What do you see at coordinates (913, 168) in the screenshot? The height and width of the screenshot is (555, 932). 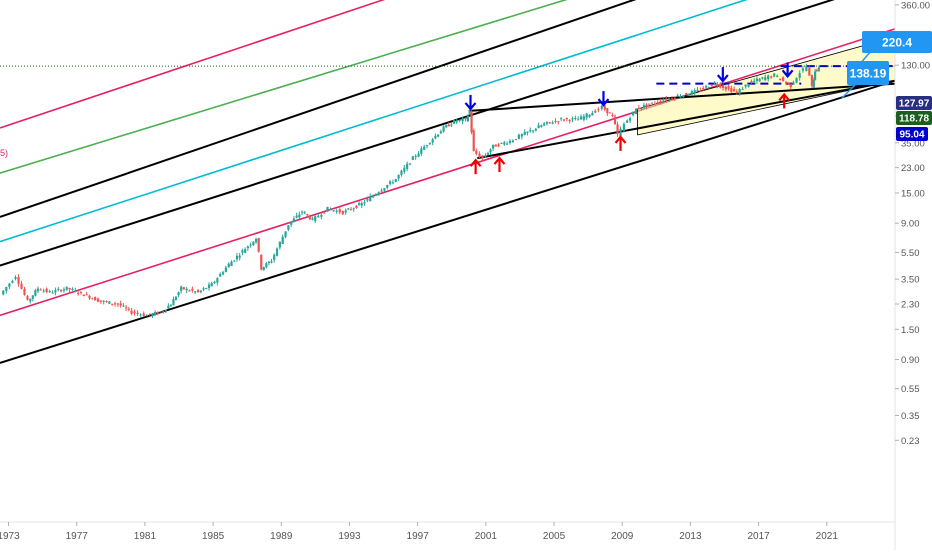 I see `y-tick-label: 23.00` at bounding box center [913, 168].